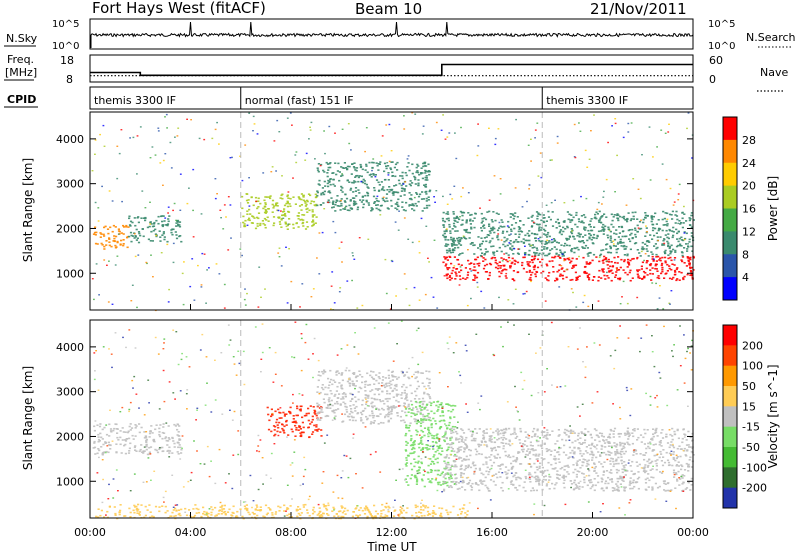 The image size is (800, 554). What do you see at coordinates (65, 24) in the screenshot?
I see `noise-left-tick-top: 10^5` at bounding box center [65, 24].